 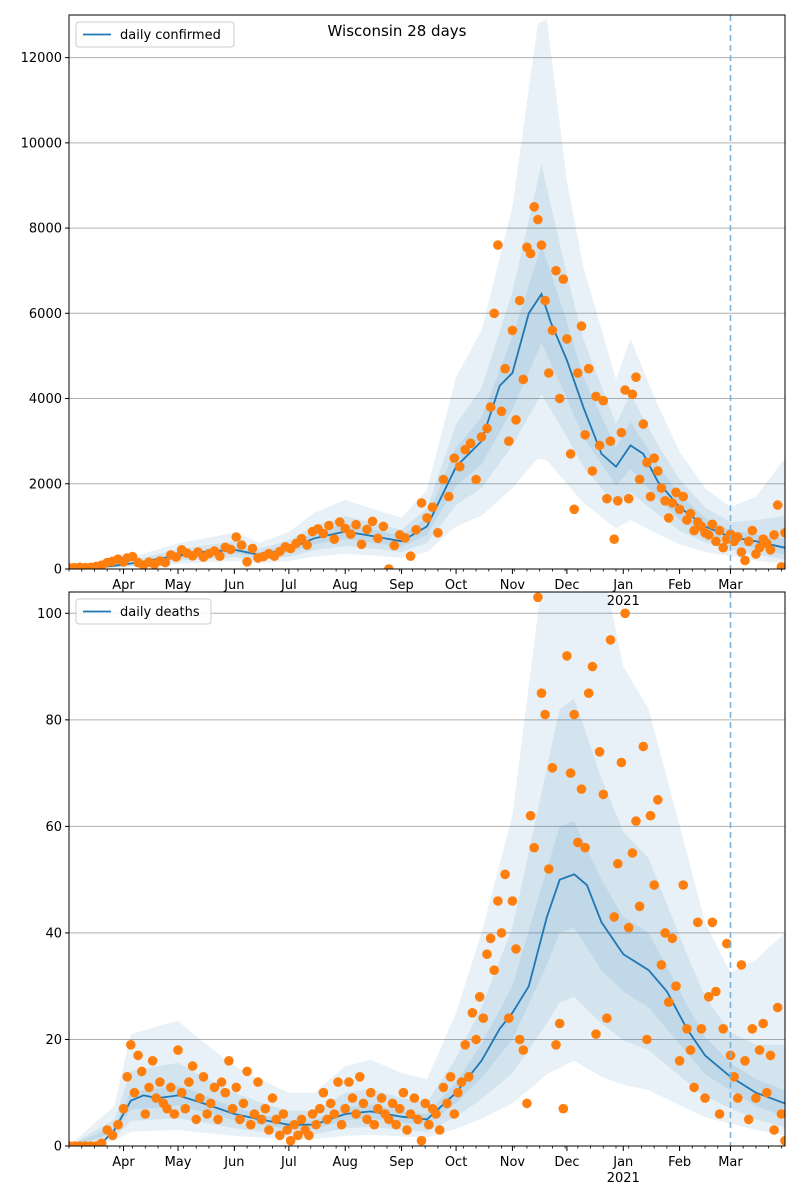 What do you see at coordinates (143, 611) in the screenshot?
I see `legend-box` at bounding box center [143, 611].